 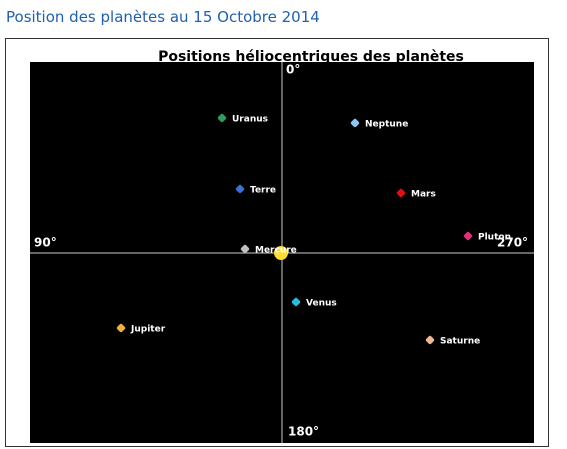 I want to click on direction-label: 0°, so click(x=293, y=70).